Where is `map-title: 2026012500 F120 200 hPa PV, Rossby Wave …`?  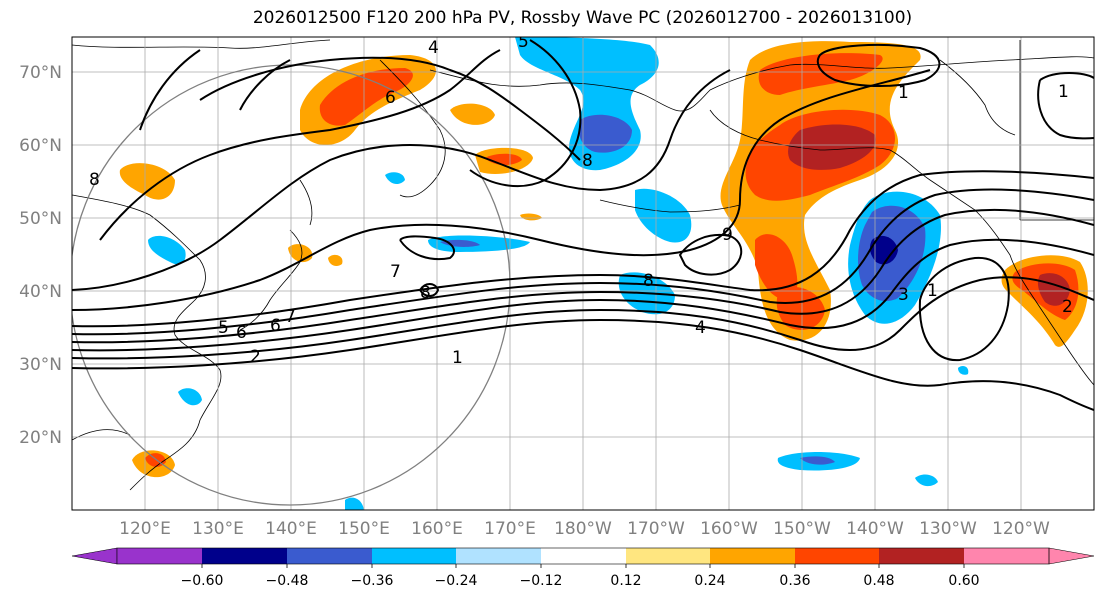
map-title: 2026012500 F120 200 hPa PV, Rossby Wave … is located at coordinates (582, 18).